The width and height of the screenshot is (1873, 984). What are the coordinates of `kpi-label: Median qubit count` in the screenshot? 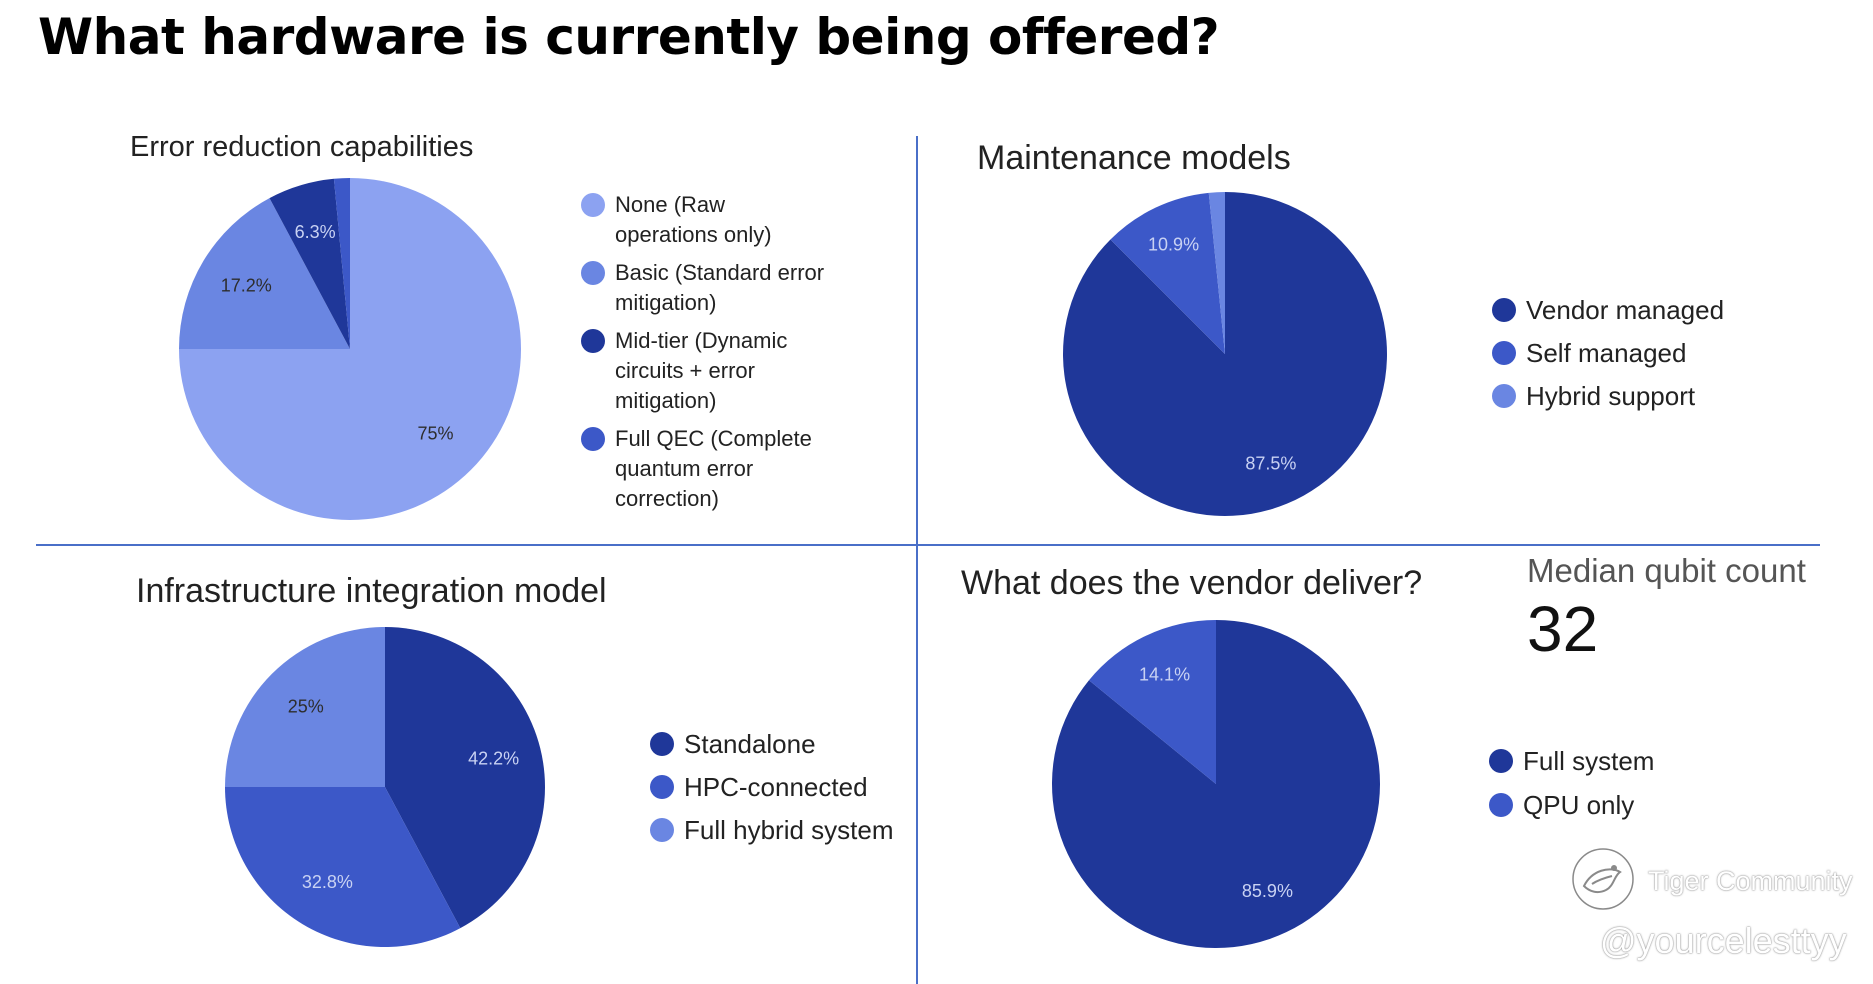 It's located at (1666, 570).